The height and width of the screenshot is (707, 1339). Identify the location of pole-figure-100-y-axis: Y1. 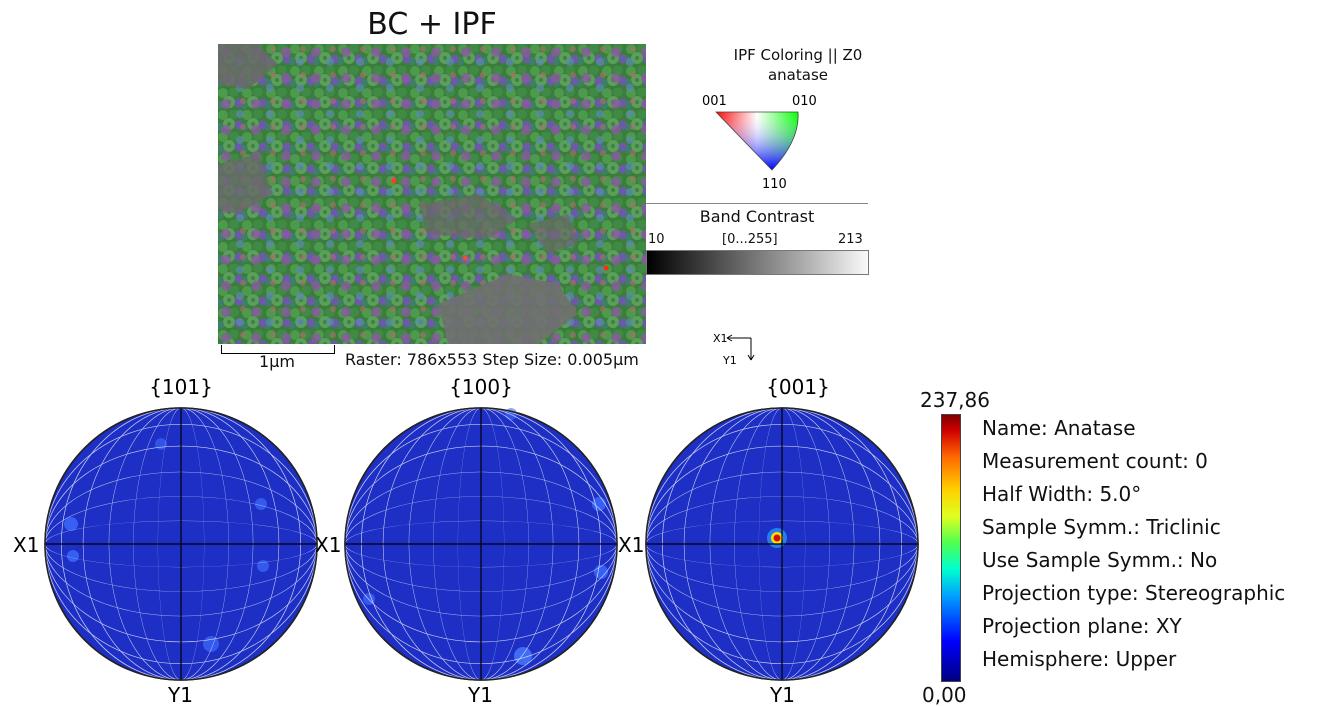
(480, 695).